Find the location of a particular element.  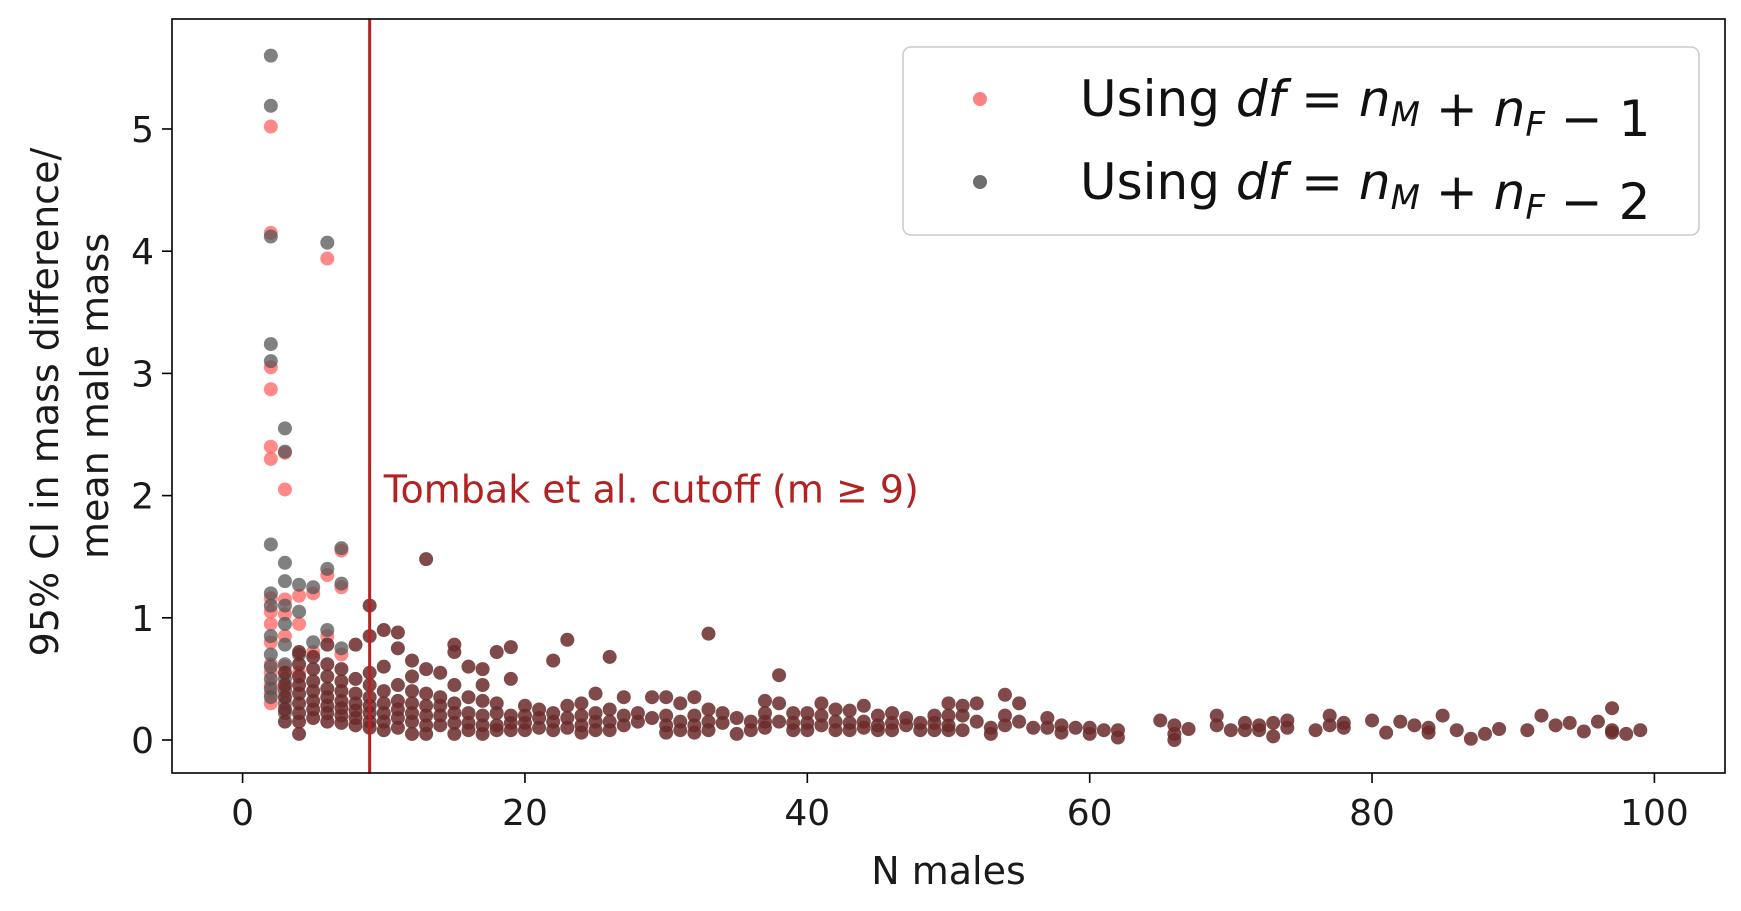

legend-box is located at coordinates (1301, 141).